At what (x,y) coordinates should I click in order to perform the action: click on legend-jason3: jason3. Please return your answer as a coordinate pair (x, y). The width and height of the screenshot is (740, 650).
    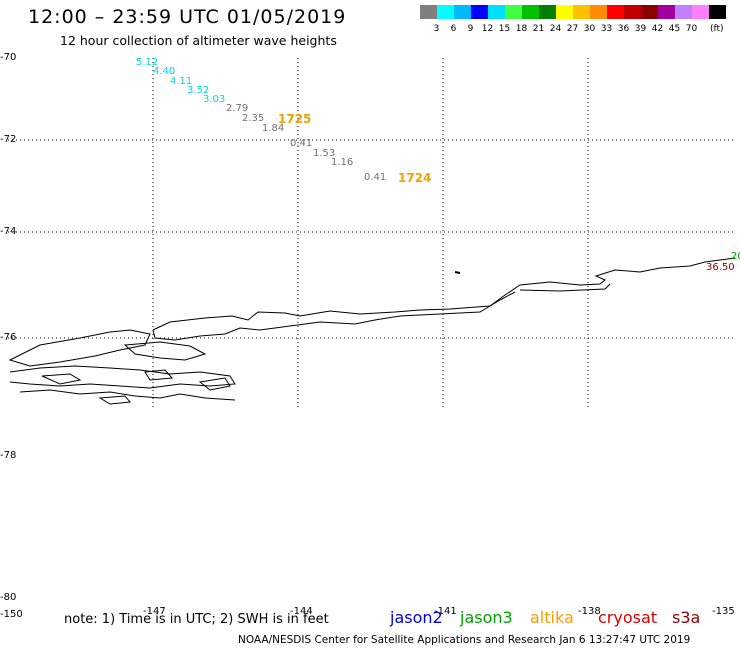
    Looking at the image, I should click on (486, 617).